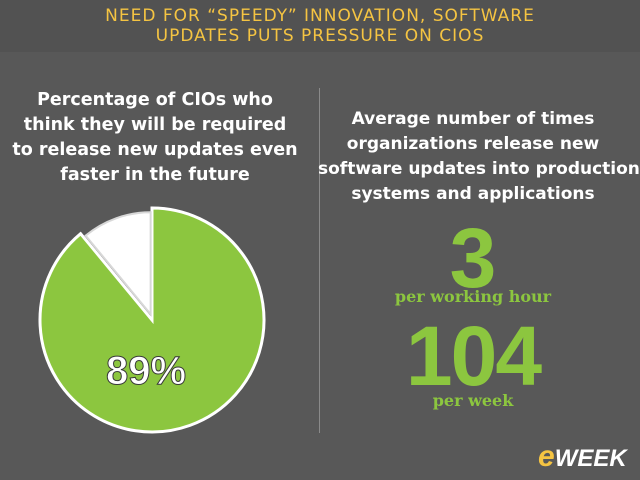 This screenshot has width=640, height=480. What do you see at coordinates (319, 260) in the screenshot?
I see `panel-divider` at bounding box center [319, 260].